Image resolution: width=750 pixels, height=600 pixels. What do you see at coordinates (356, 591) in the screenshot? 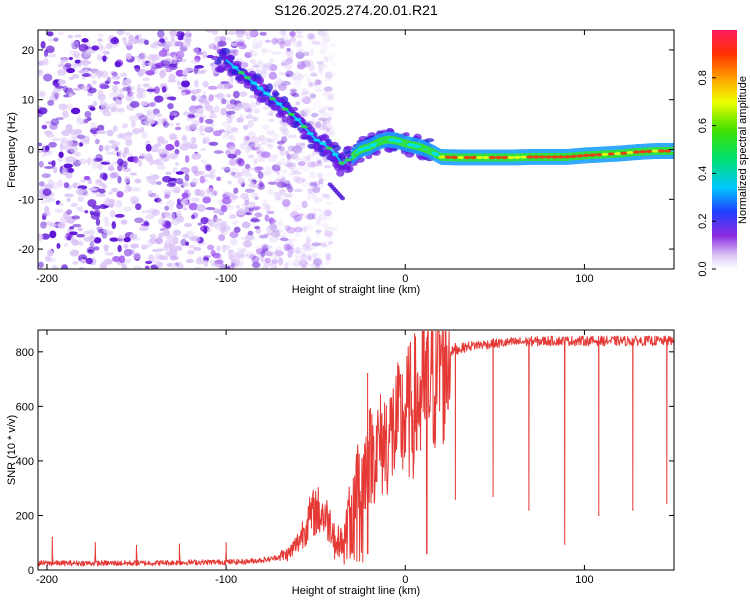
I see `snr-x-axis-label: Height of straight line (km)` at bounding box center [356, 591].